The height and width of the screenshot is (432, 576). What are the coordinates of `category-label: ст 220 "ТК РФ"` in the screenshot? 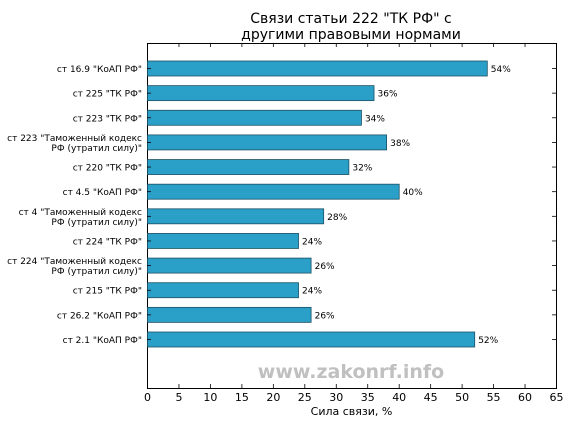 It's located at (107, 169).